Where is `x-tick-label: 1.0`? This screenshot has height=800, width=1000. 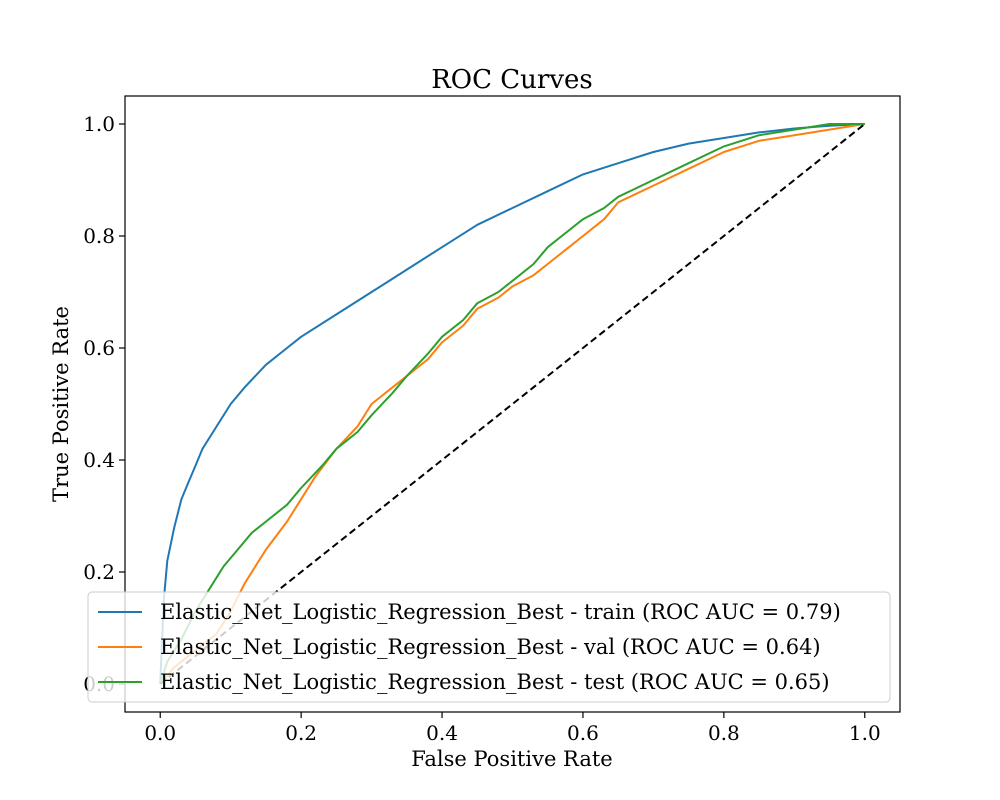 x-tick-label: 1.0 is located at coordinates (865, 733).